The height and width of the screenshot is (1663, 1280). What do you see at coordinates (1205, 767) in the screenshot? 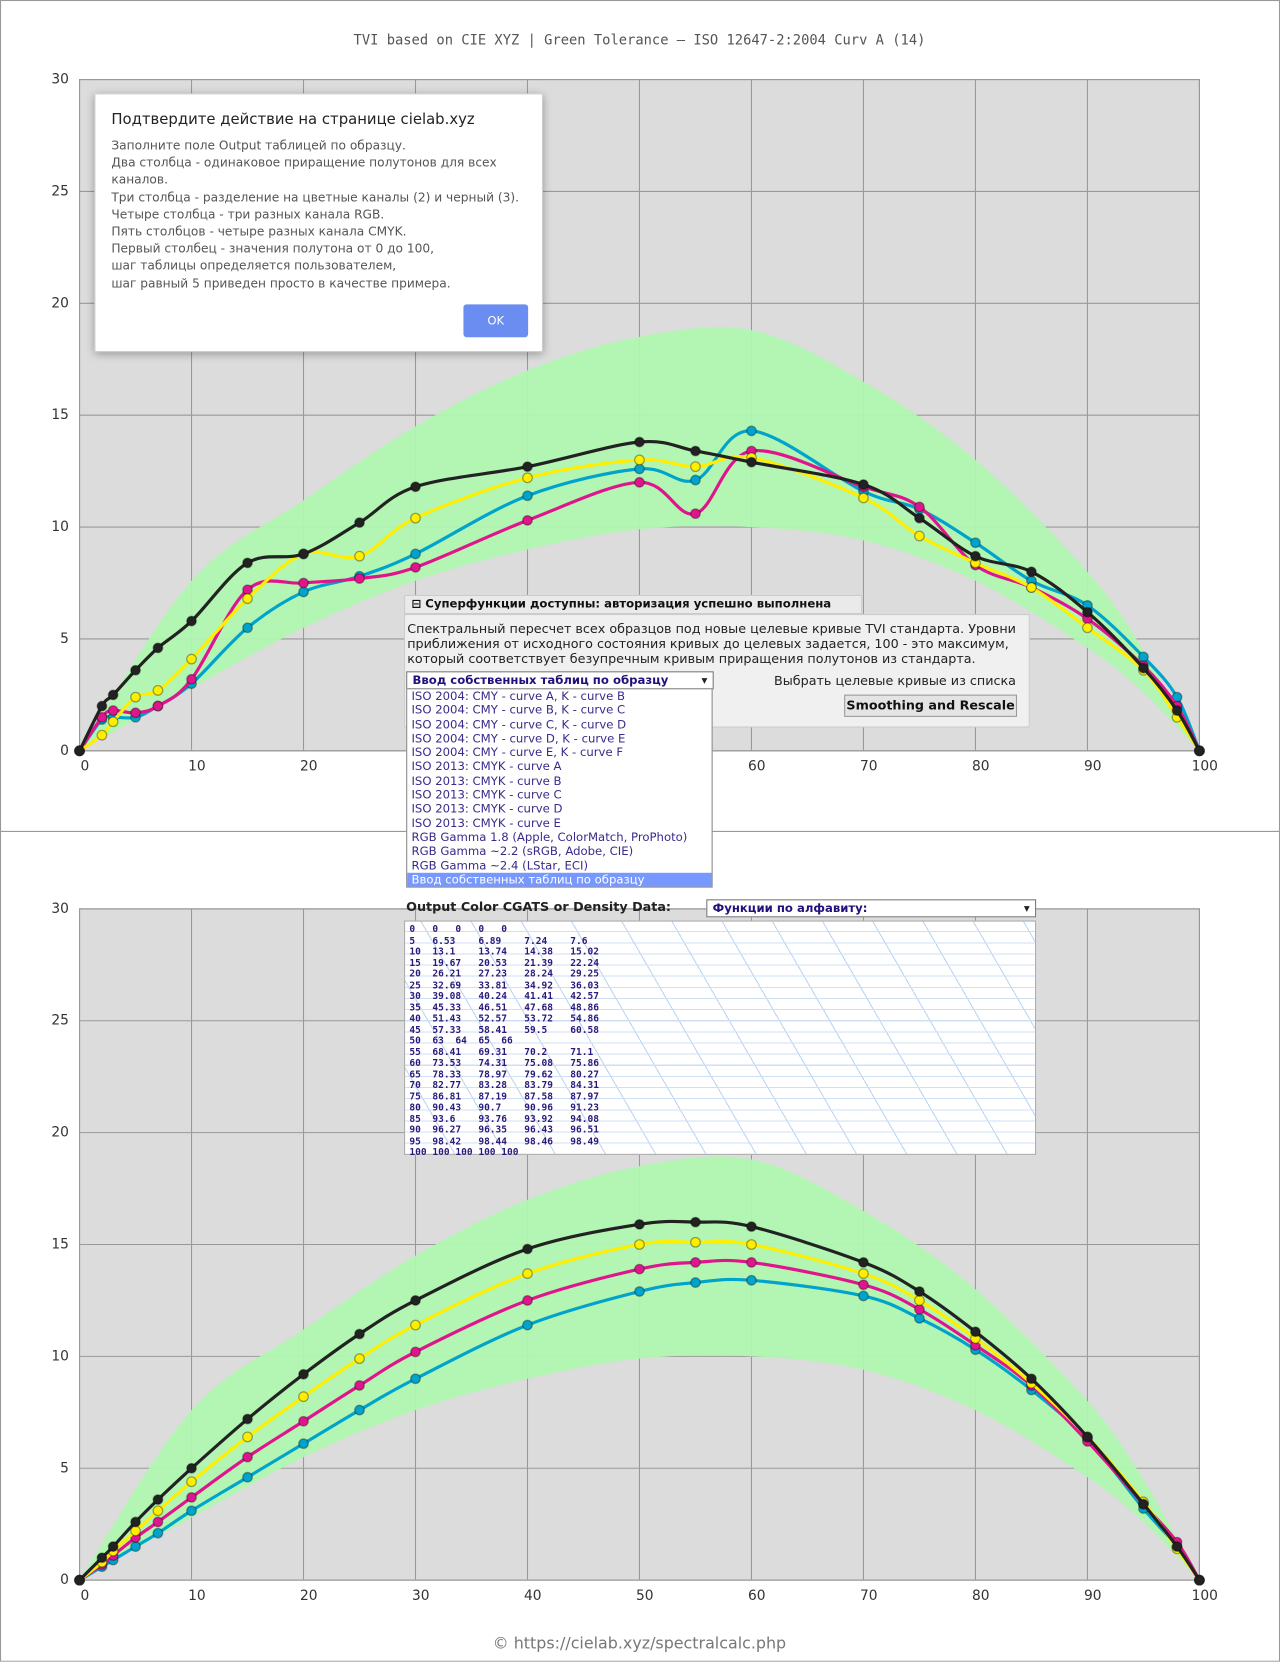
I see `x-tick-label: 100` at bounding box center [1205, 767].